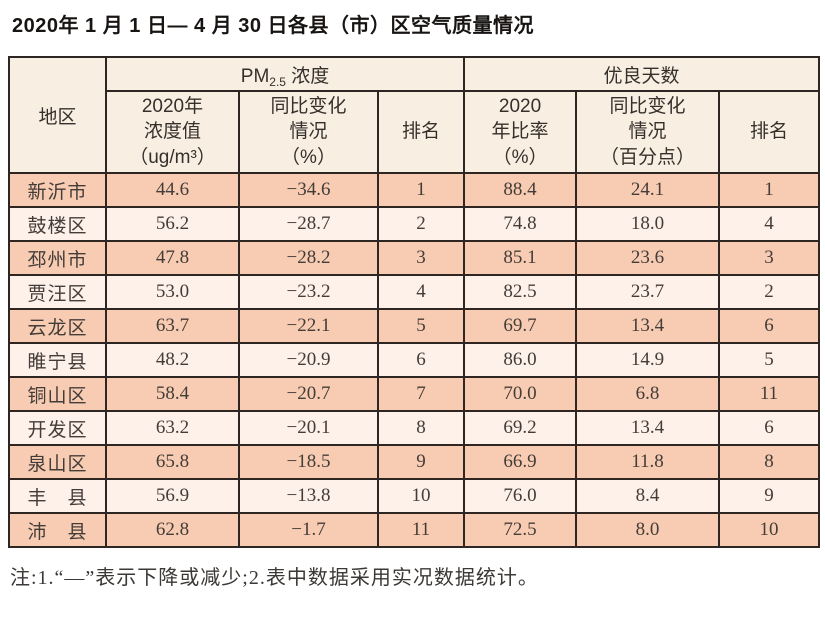  Describe the element at coordinates (57, 496) in the screenshot. I see `region-cell: 丰 县` at that location.